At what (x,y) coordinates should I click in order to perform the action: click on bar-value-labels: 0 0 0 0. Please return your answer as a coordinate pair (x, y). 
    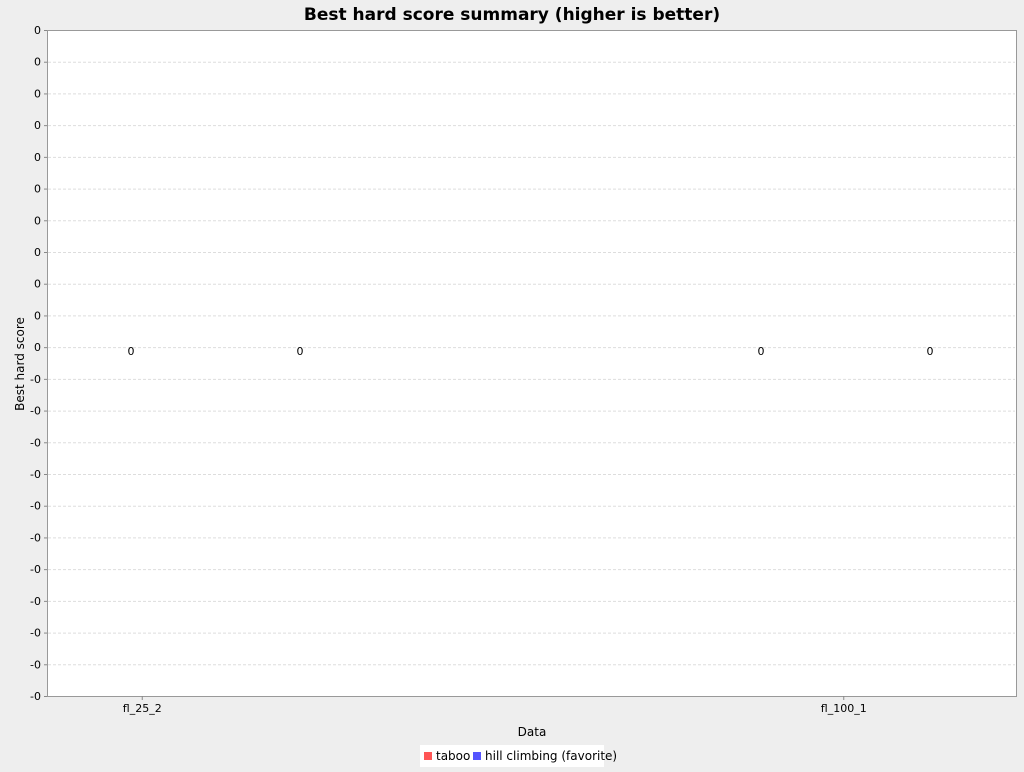
    Looking at the image, I should click on (531, 351).